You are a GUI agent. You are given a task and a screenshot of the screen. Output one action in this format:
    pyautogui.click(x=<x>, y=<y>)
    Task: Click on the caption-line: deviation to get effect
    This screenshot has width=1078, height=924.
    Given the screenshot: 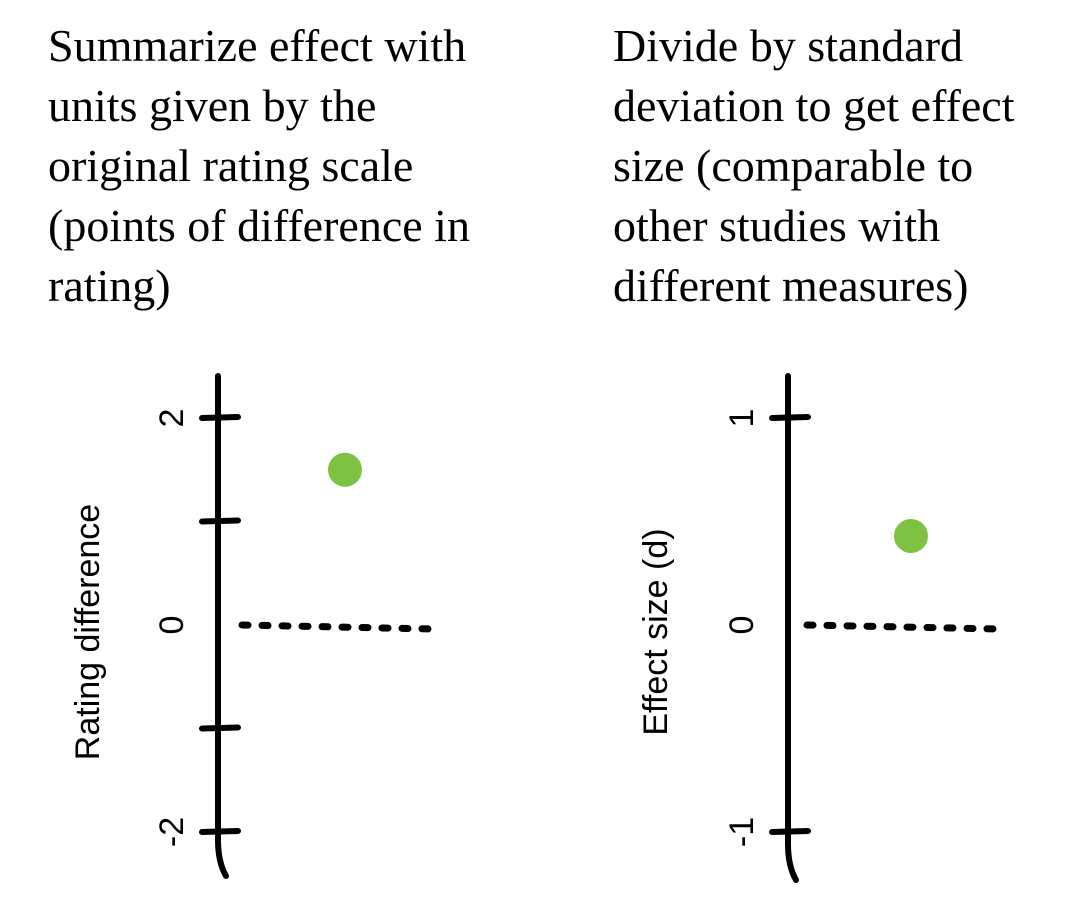 What is the action you would take?
    pyautogui.click(x=814, y=105)
    